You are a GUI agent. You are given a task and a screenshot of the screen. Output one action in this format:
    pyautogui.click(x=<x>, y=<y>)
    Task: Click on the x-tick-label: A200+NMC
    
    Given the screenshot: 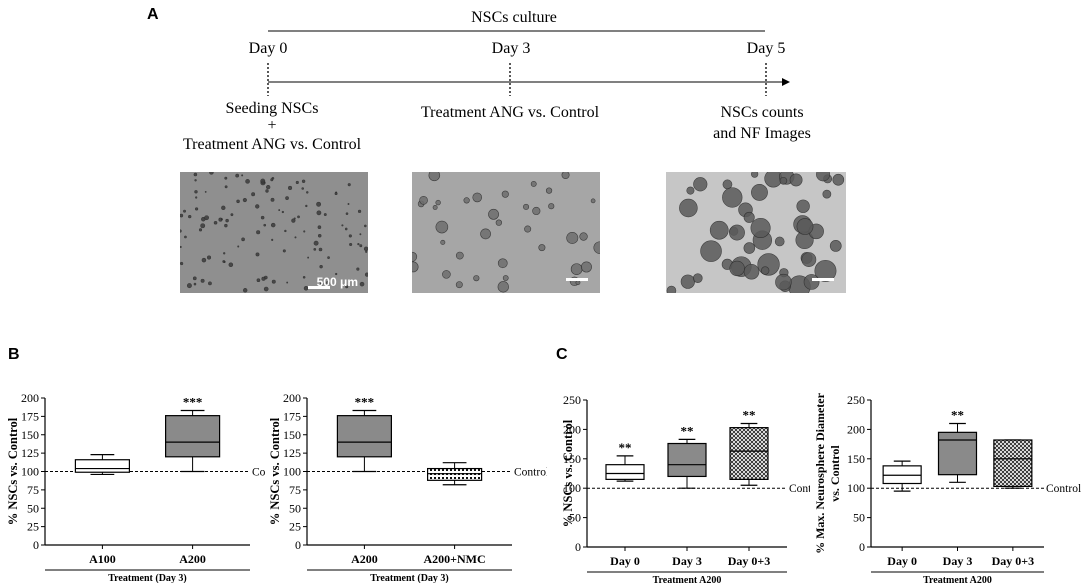 What is the action you would take?
    pyautogui.click(x=455, y=559)
    